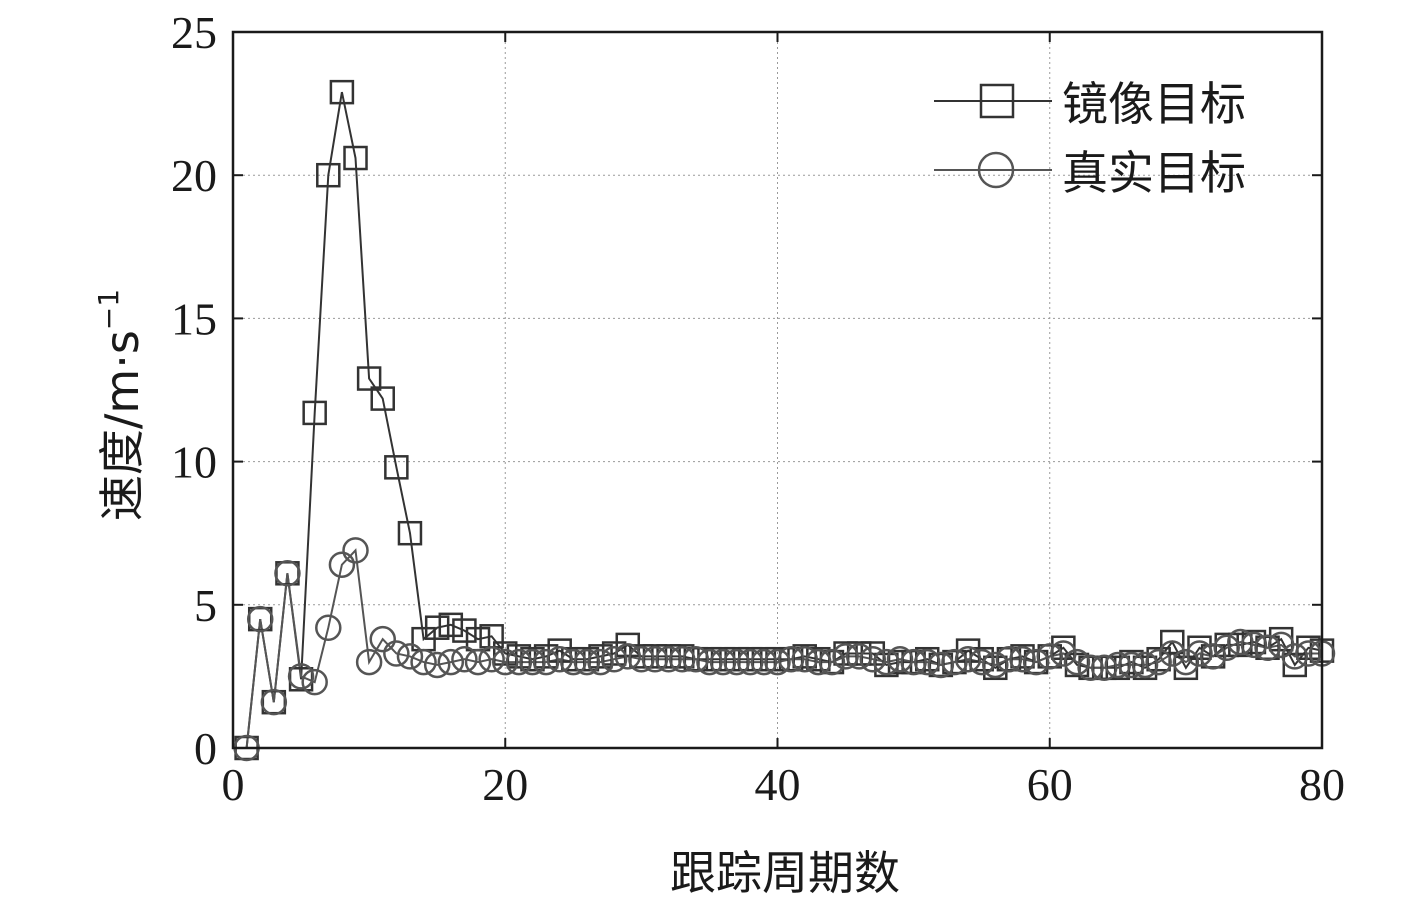 Image resolution: width=1417 pixels, height=899 pixels. I want to click on legend: 镜像目标 真实目标, so click(1090, 138).